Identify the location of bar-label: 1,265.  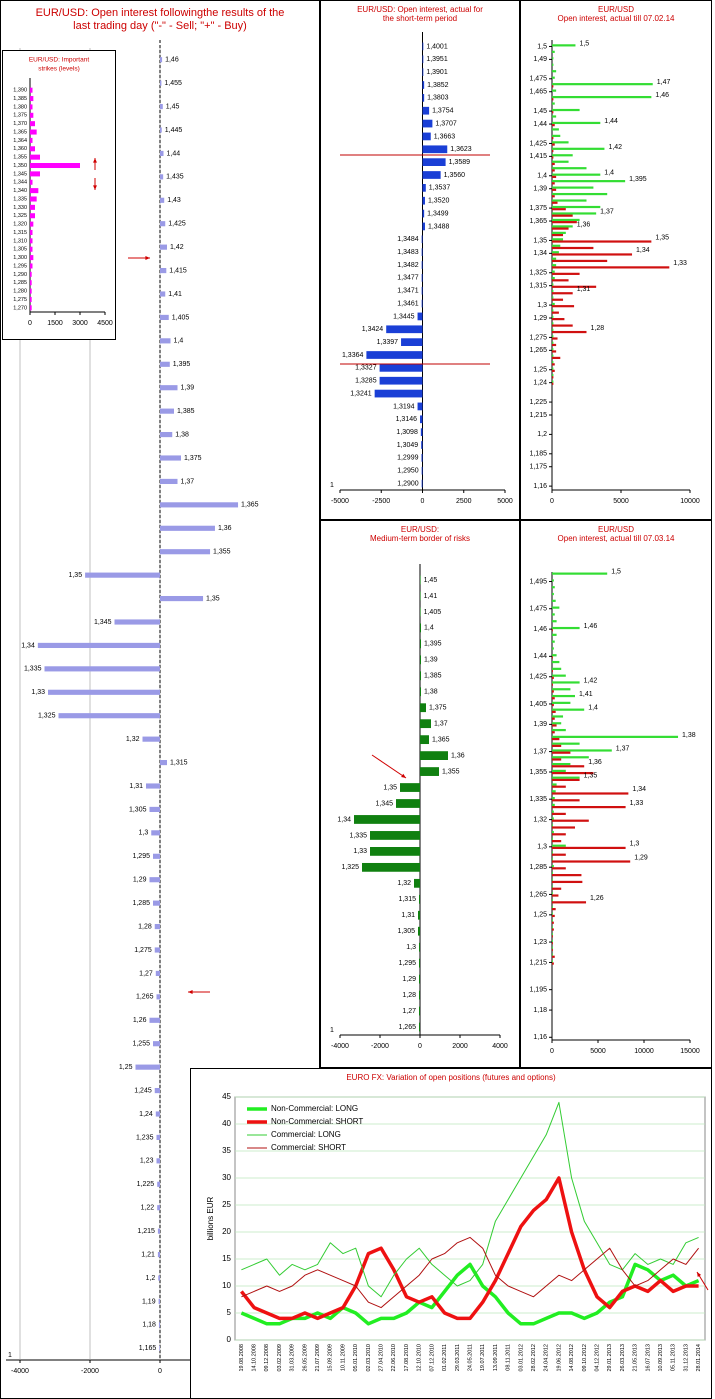
(407, 1027).